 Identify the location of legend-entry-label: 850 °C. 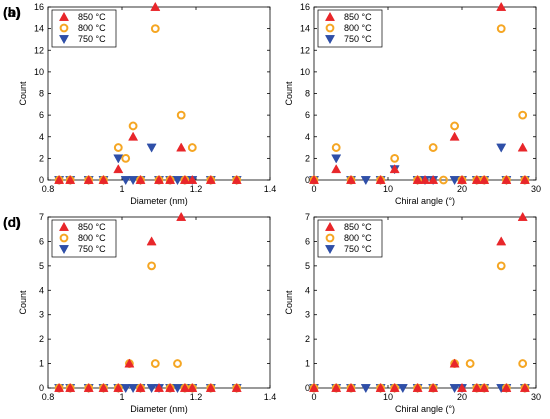
(92, 227).